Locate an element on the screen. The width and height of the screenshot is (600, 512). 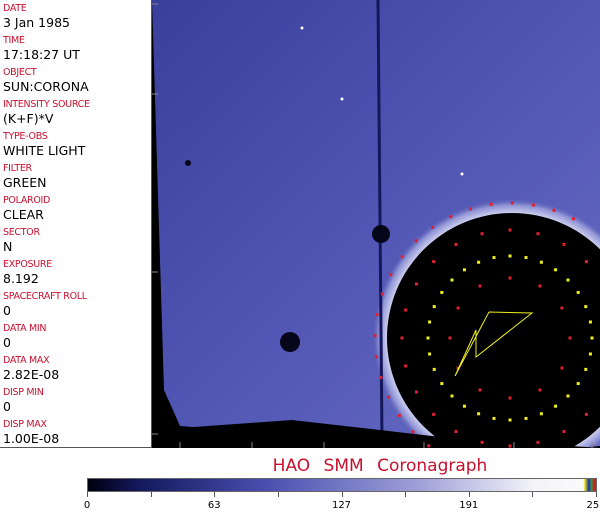
field-label: TIME is located at coordinates (14, 40).